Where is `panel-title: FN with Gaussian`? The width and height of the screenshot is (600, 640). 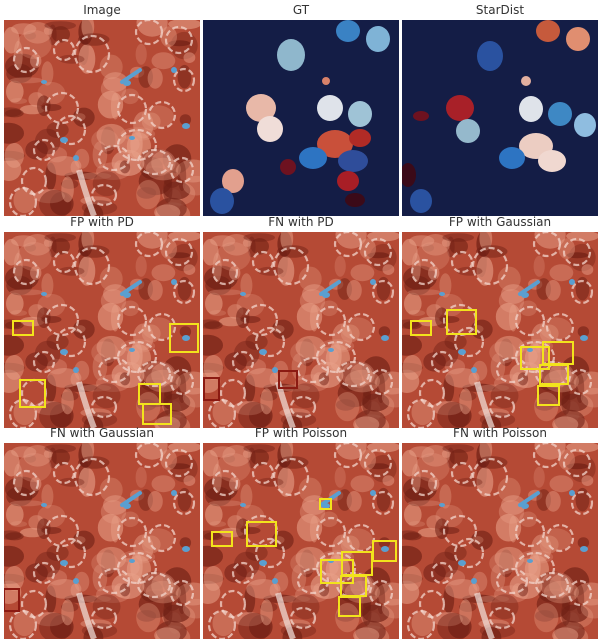
panel-title: FN with Gaussian is located at coordinates (102, 433).